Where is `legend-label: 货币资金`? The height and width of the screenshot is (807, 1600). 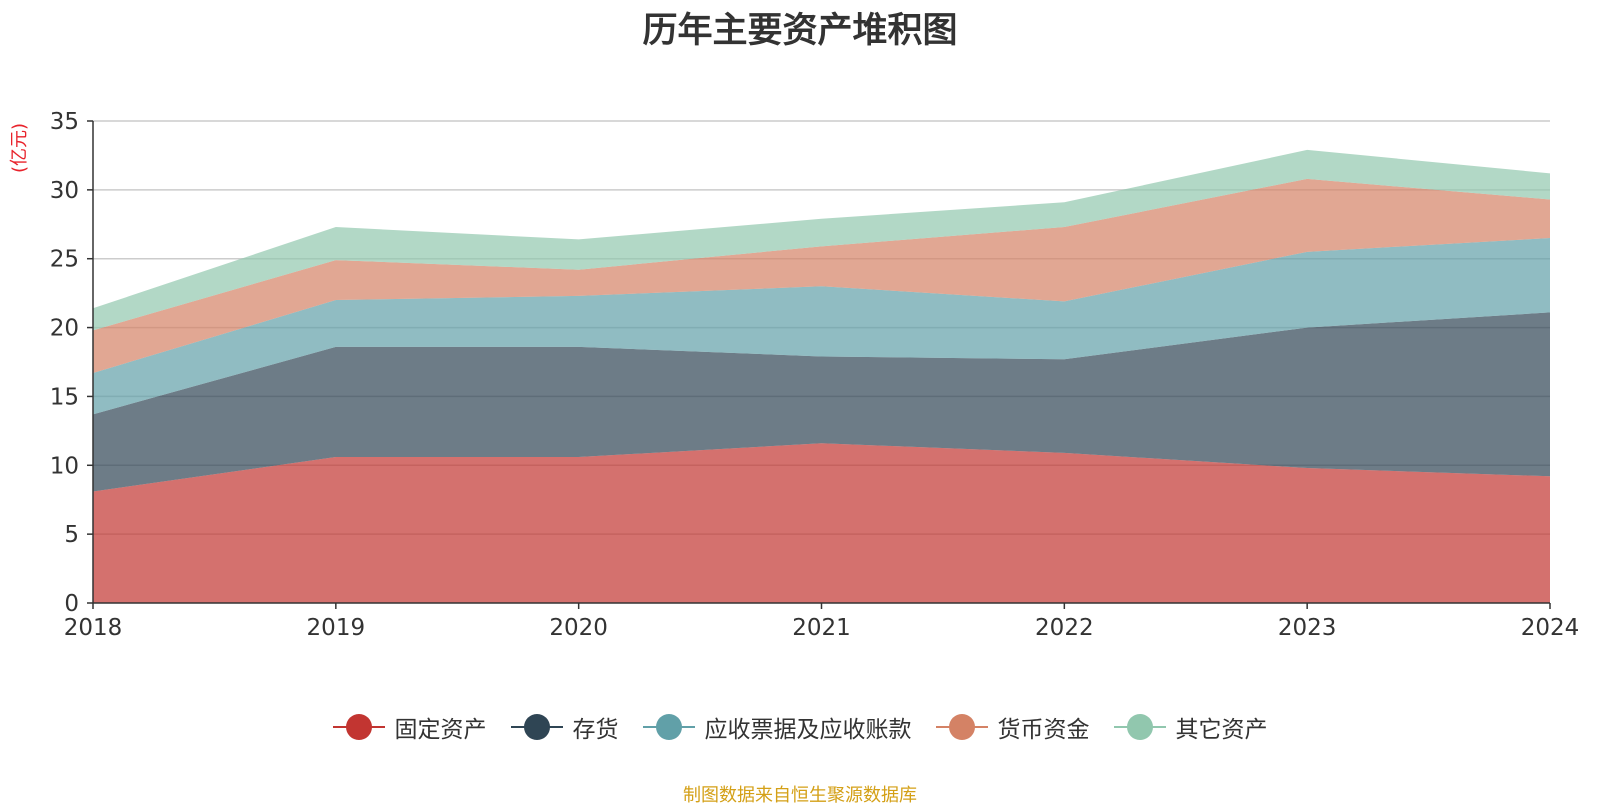 legend-label: 货币资金 is located at coordinates (1043, 730).